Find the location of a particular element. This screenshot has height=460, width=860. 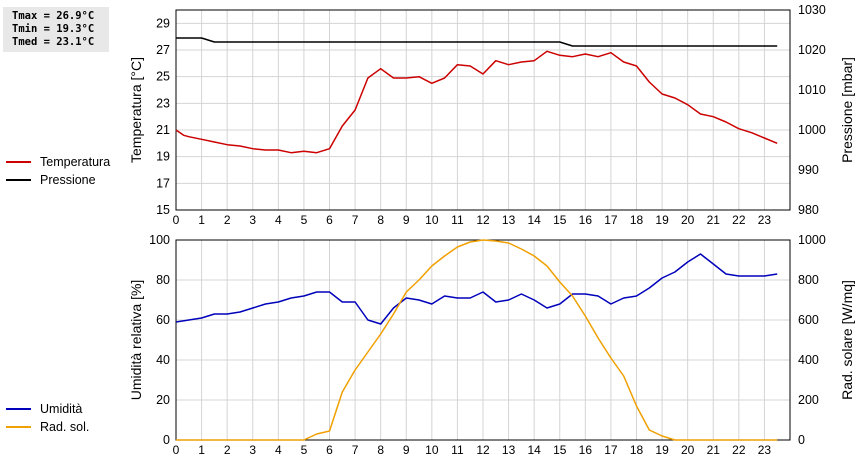

y-tick-label: 60 is located at coordinates (163, 320).